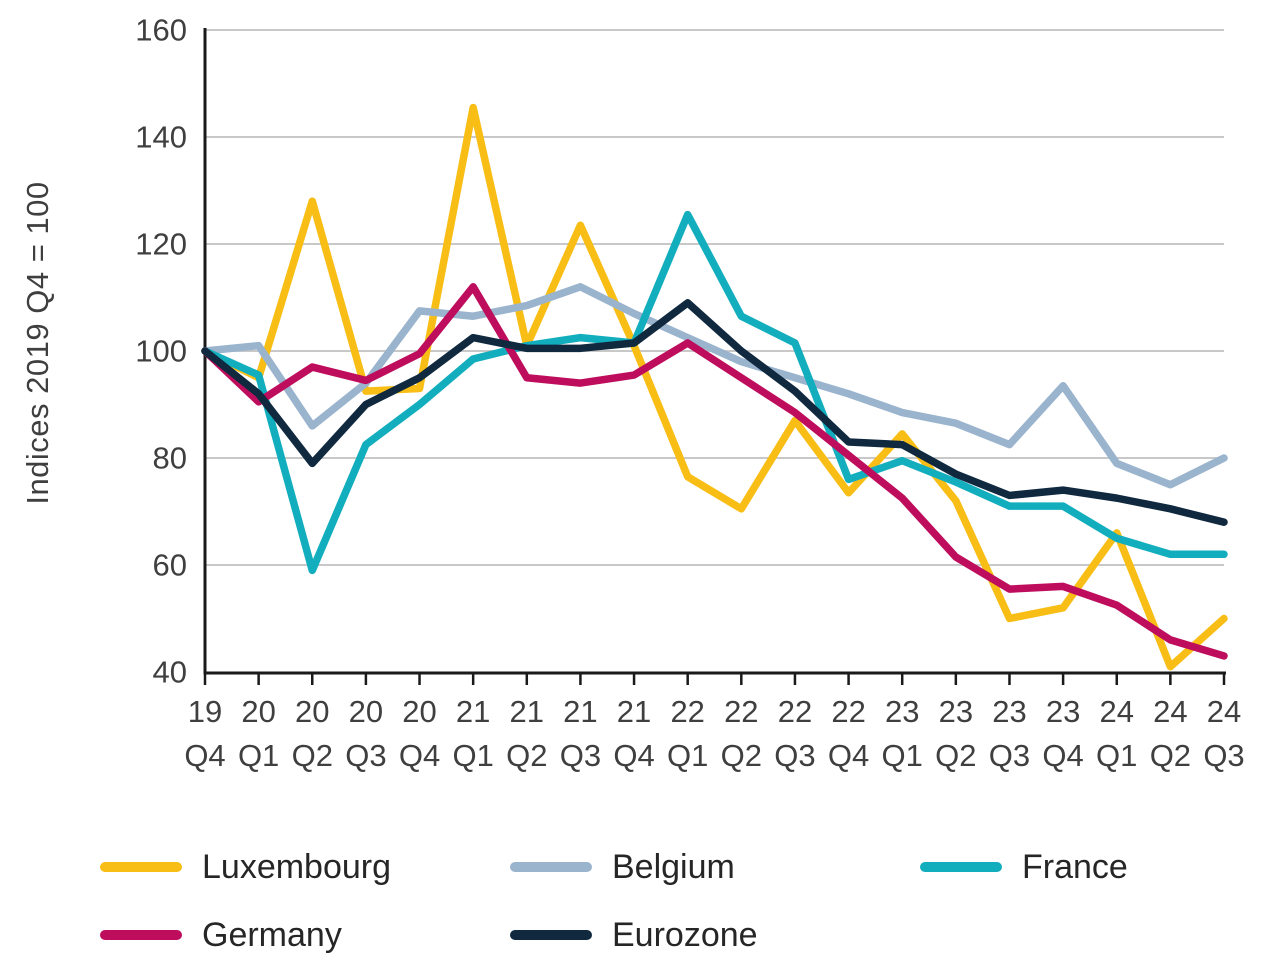  Describe the element at coordinates (297, 866) in the screenshot. I see `legend-label-luxembourg: Luxembourg` at that location.